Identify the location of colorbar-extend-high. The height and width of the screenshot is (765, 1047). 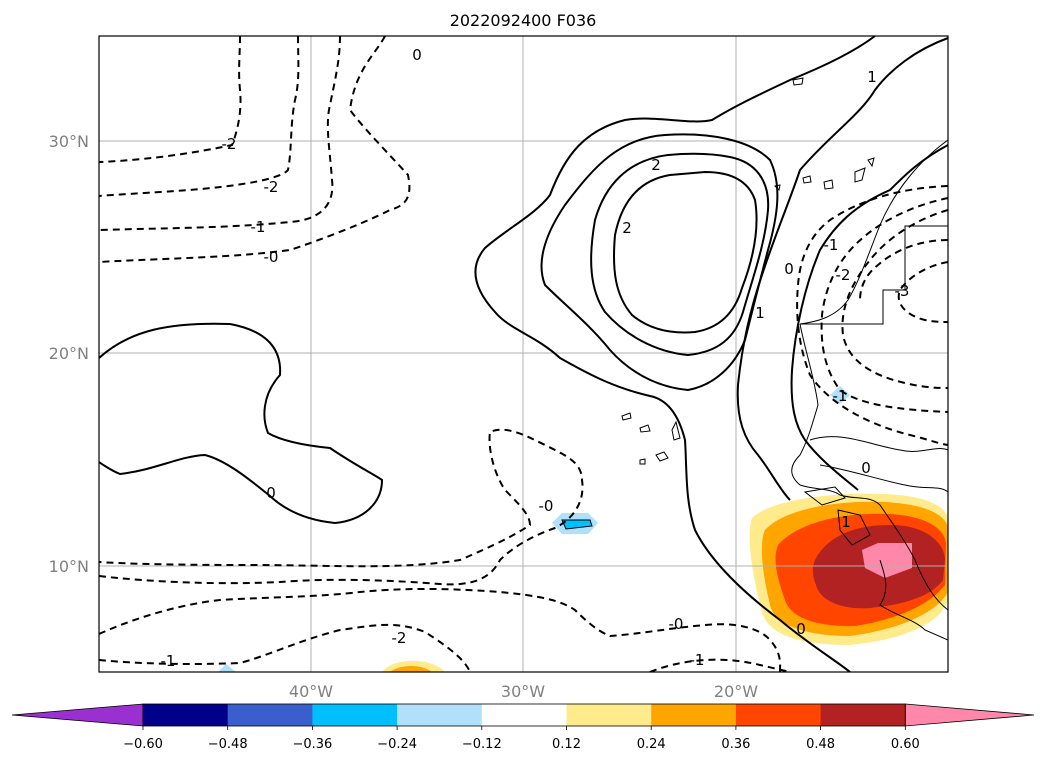
(969, 715).